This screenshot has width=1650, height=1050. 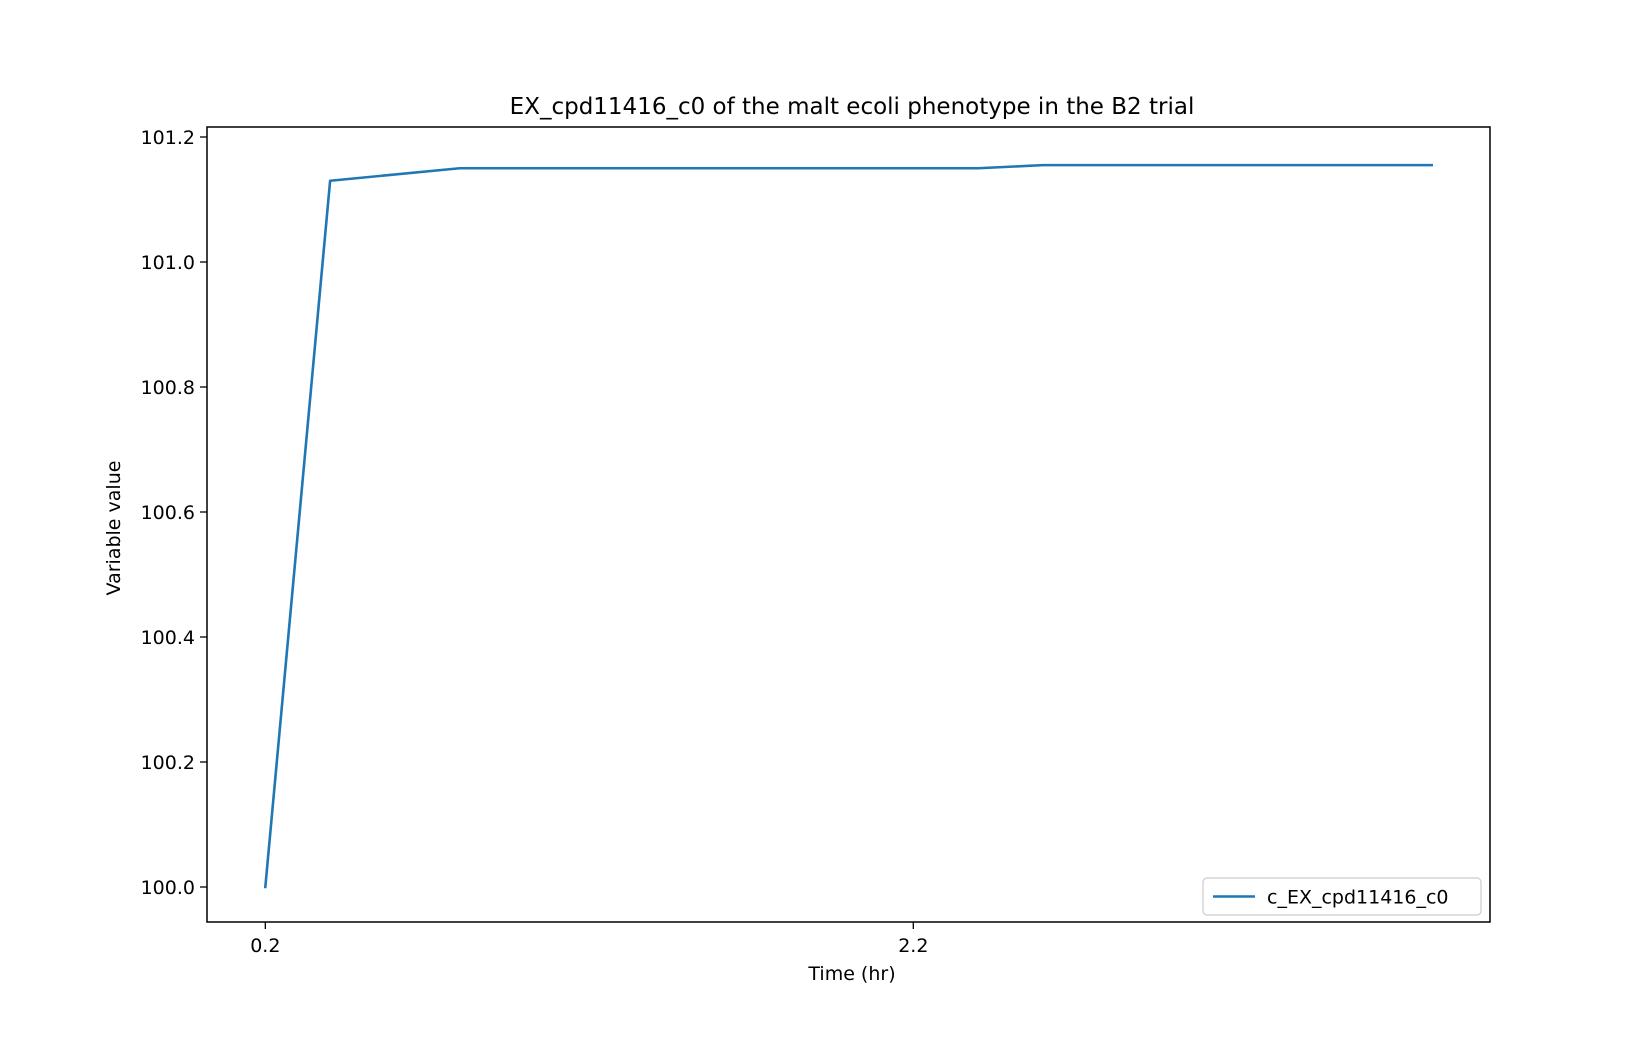 What do you see at coordinates (168, 513) in the screenshot?
I see `y-tick-label-3: 100.6` at bounding box center [168, 513].